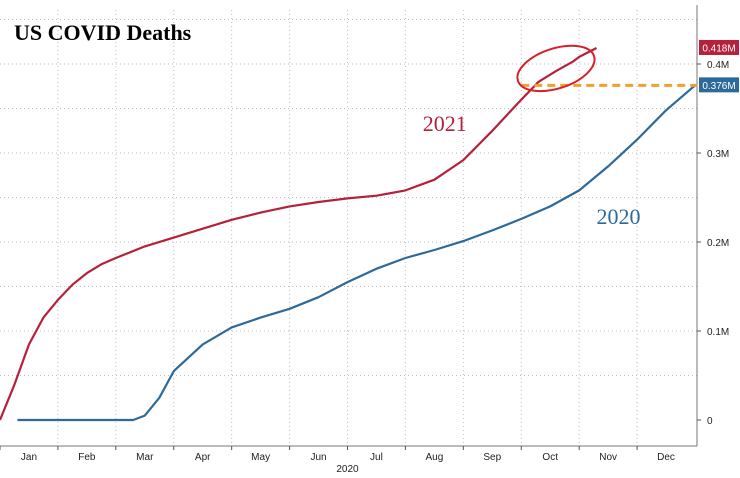 This screenshot has width=740, height=478. What do you see at coordinates (145, 457) in the screenshot?
I see `x-tick-label: Mar` at bounding box center [145, 457].